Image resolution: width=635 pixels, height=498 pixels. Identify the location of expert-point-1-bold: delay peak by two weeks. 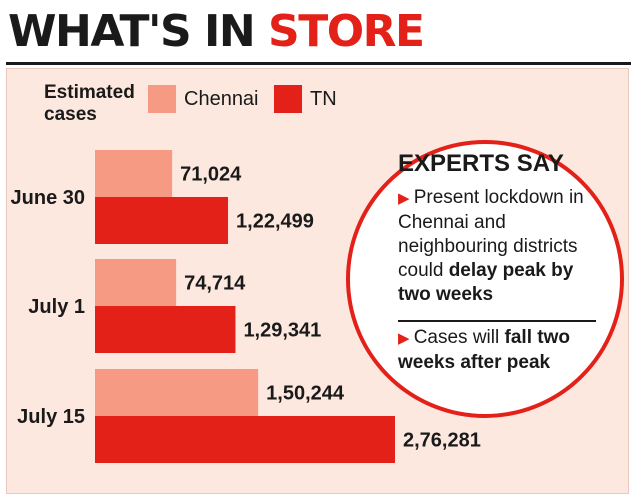
(486, 282).